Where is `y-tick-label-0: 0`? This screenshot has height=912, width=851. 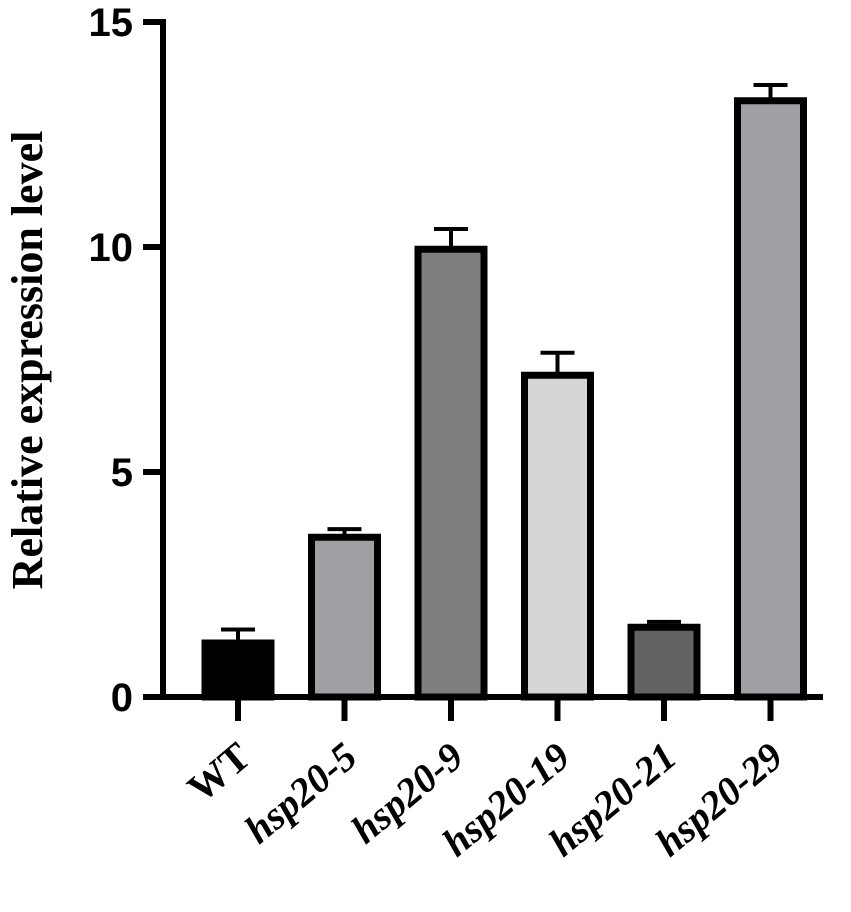 y-tick-label-0: 0 is located at coordinates (122, 698).